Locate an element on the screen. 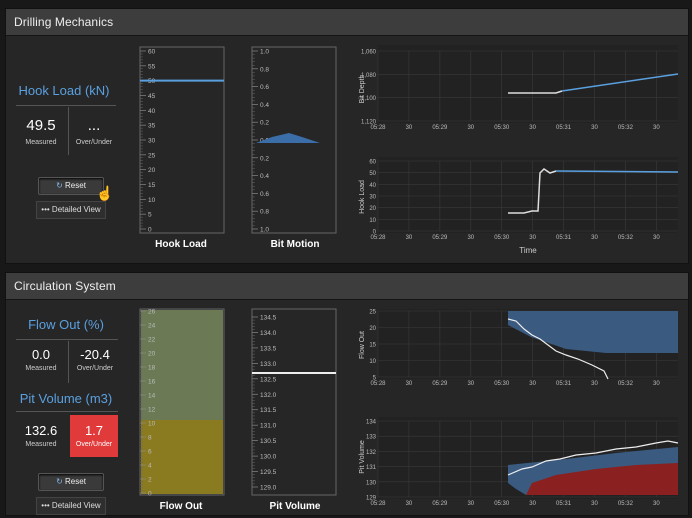  hook-load-gauge-label: Hook Load is located at coordinates (181, 244).